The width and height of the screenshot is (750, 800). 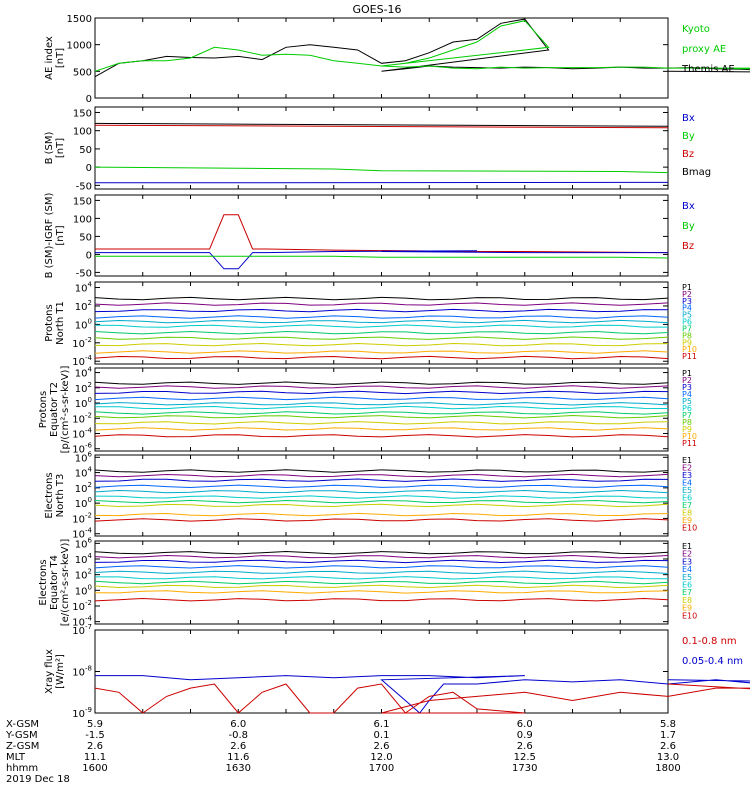 What do you see at coordinates (696, 172) in the screenshot?
I see `legend-bmag: Bmag` at bounding box center [696, 172].